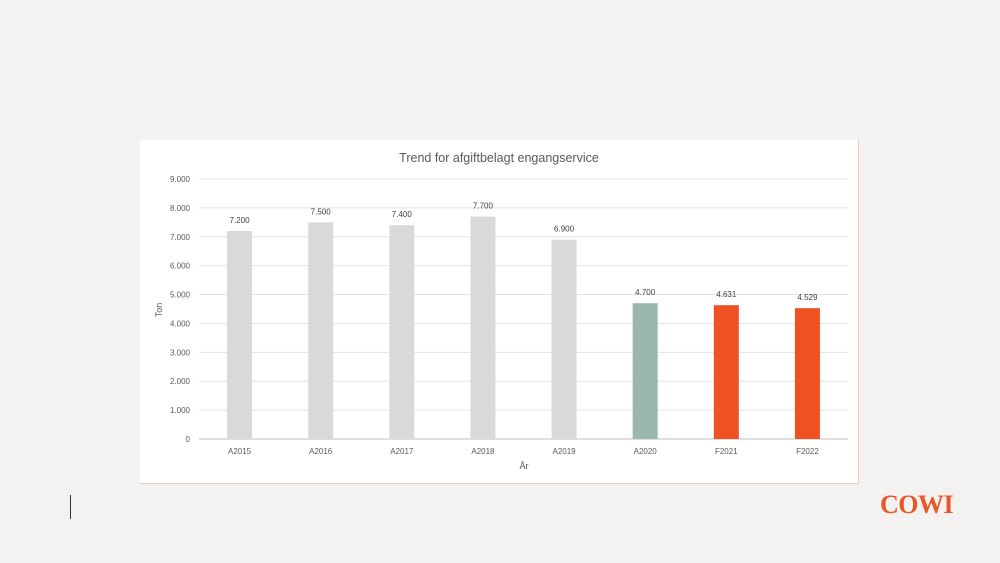 This screenshot has width=1000, height=563. What do you see at coordinates (564, 451) in the screenshot?
I see `x-tick-label: A2019` at bounding box center [564, 451].